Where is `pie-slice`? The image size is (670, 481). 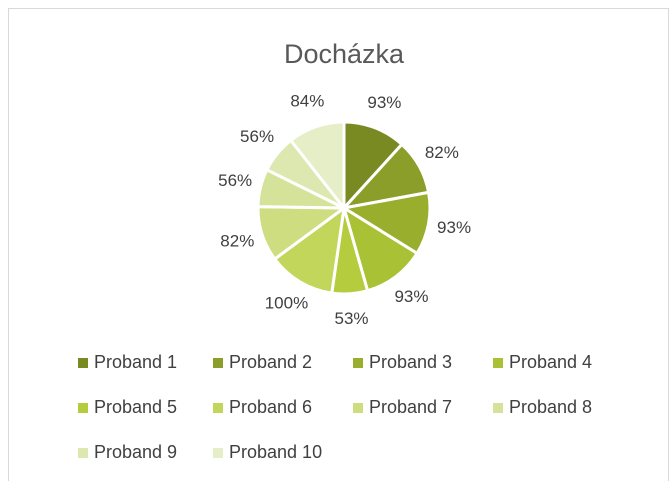
pie-slice is located at coordinates (317, 166).